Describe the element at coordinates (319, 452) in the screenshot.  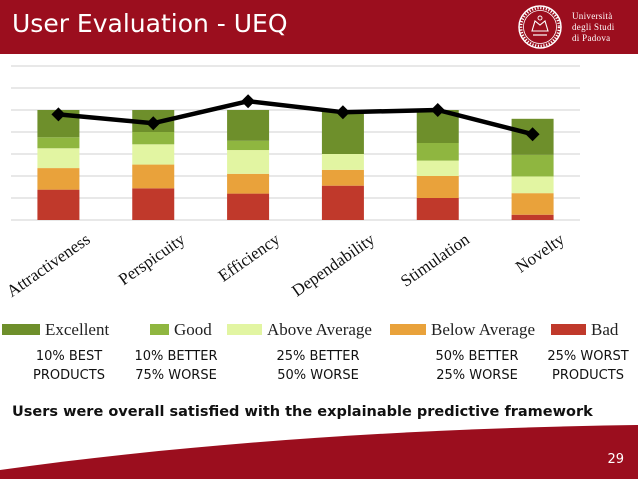
I see `footer-swoosh` at that location.